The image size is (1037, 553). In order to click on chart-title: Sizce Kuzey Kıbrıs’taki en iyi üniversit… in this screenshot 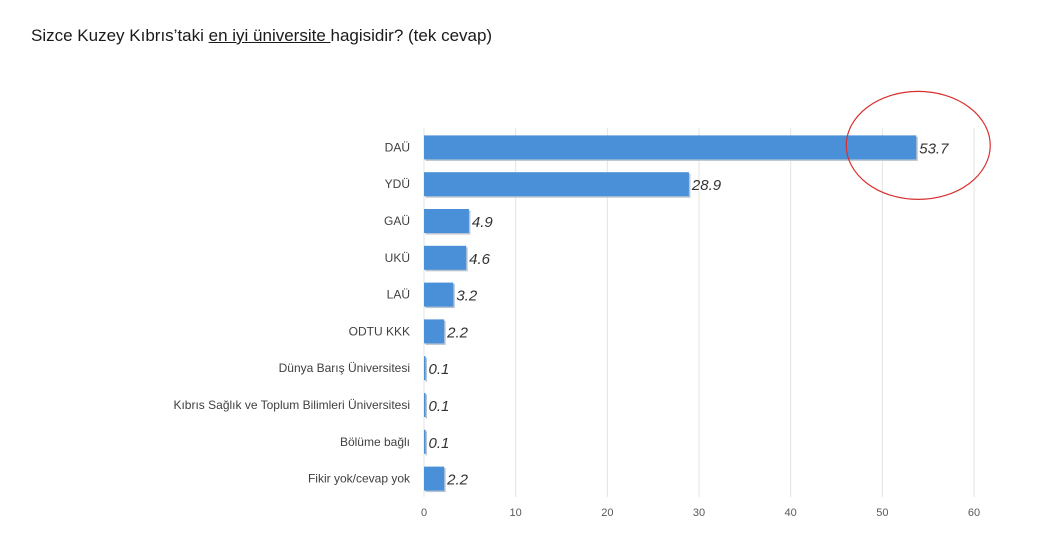, I will do `click(261, 36)`.